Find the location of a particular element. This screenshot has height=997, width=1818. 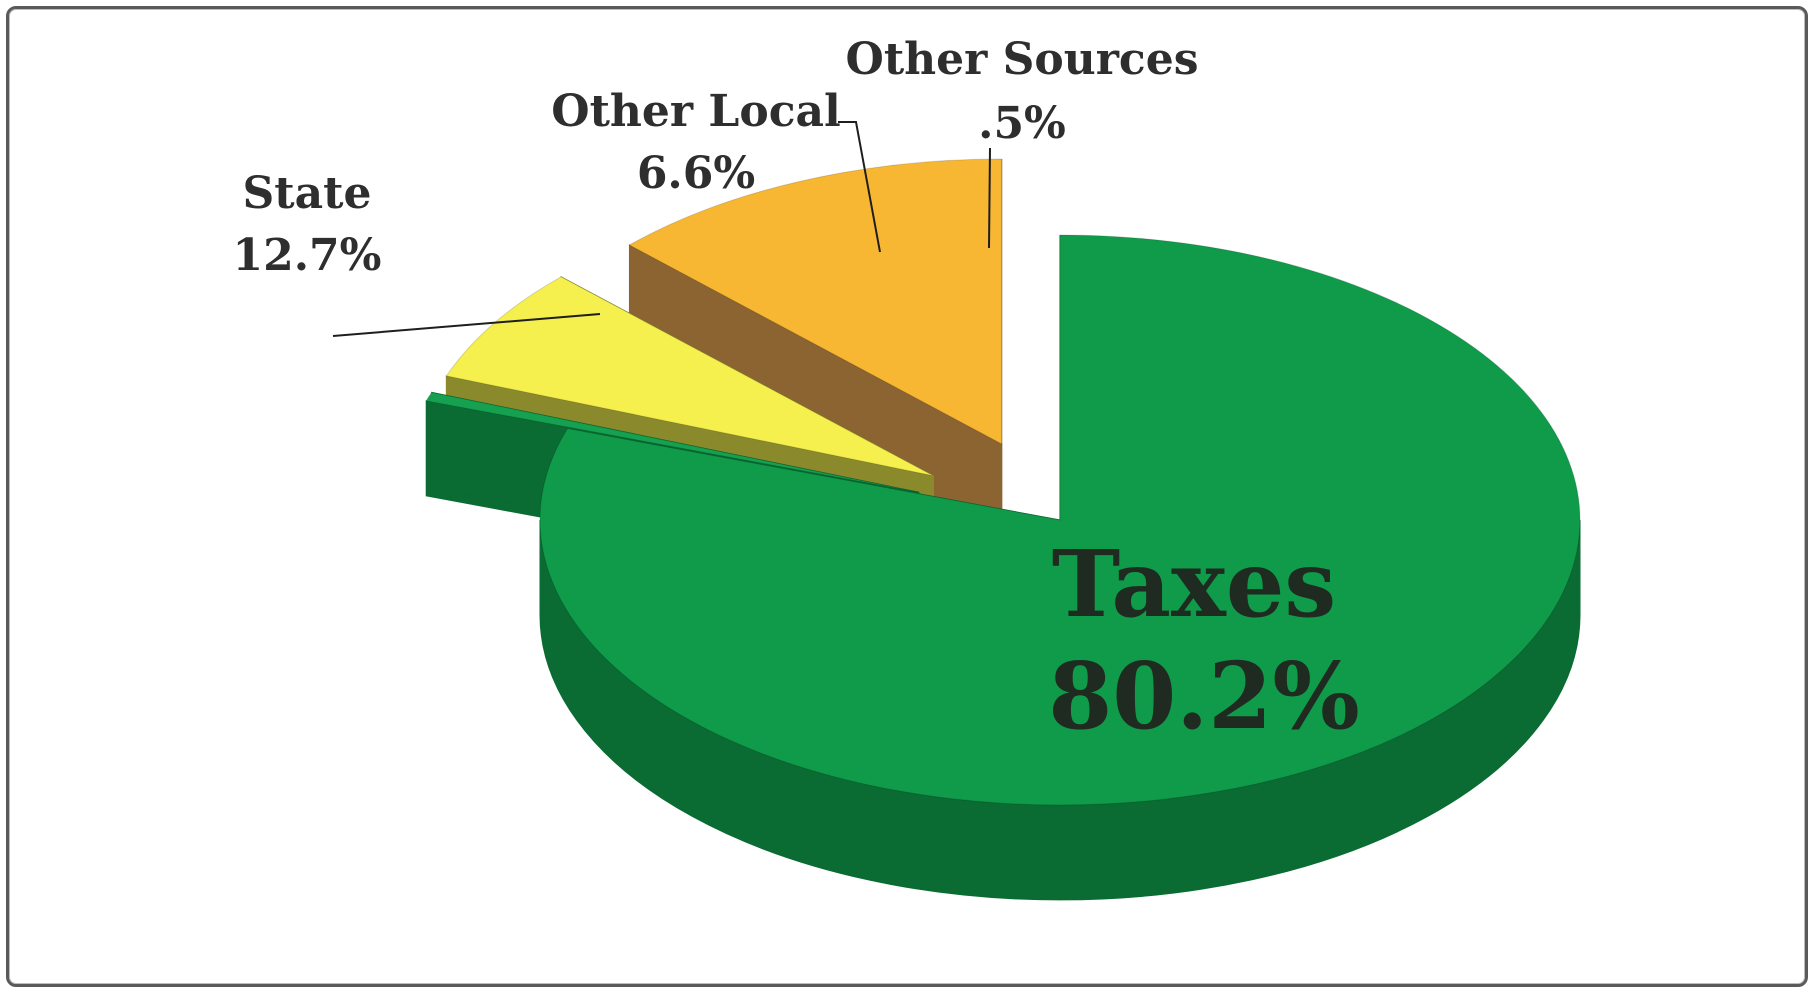

slice-label-taxes-value: 80.2% is located at coordinates (1204, 696).